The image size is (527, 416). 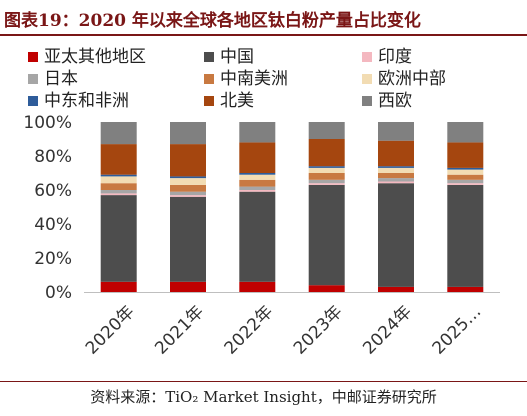 What do you see at coordinates (53, 191) in the screenshot?
I see `y-tick-label: 60%` at bounding box center [53, 191].